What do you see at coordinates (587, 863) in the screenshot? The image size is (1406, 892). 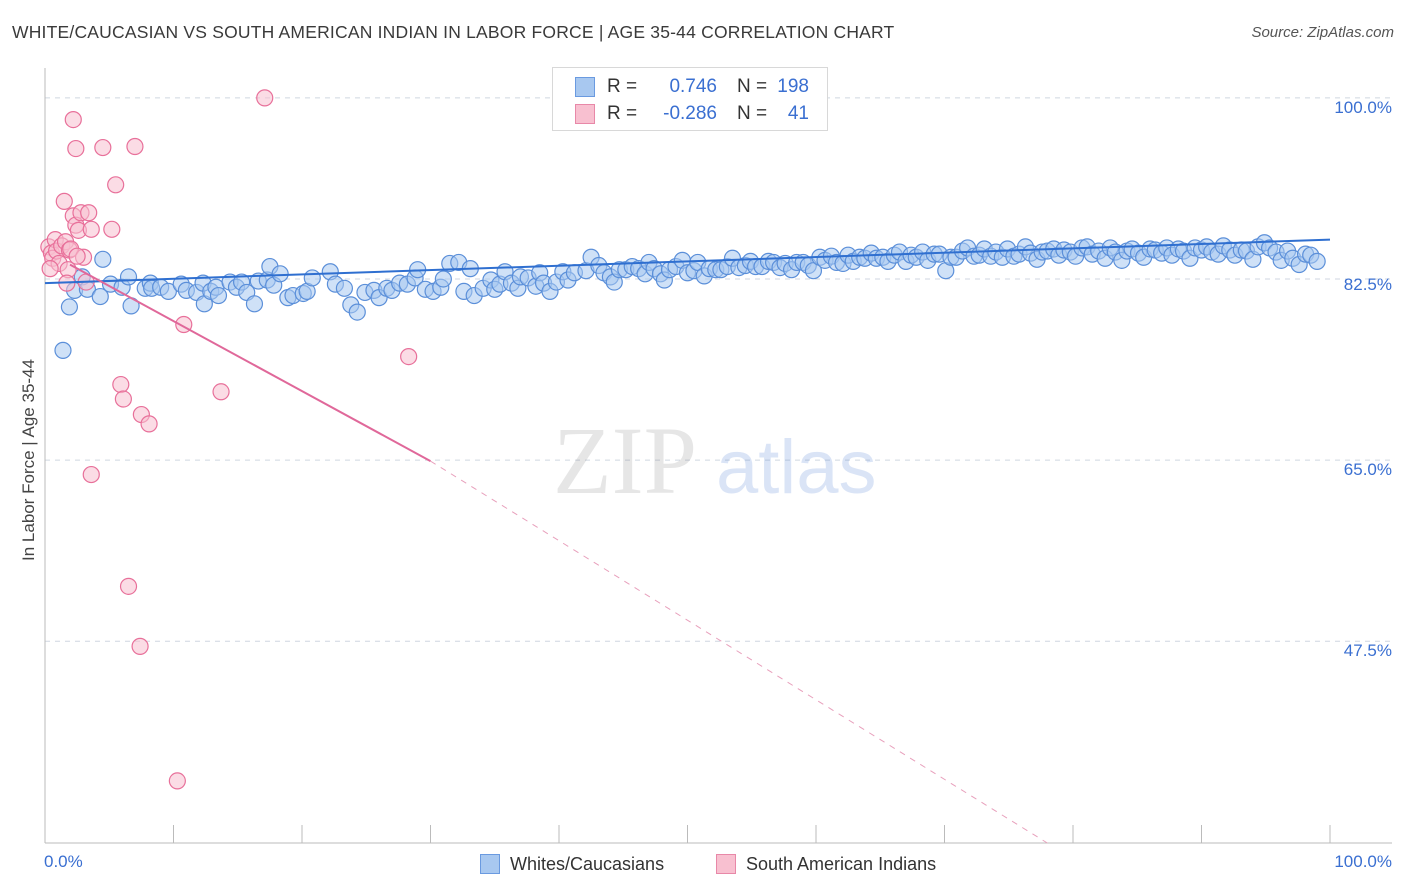 I see `bottom-legend-label: Whites/Caucasians` at bounding box center [587, 863].